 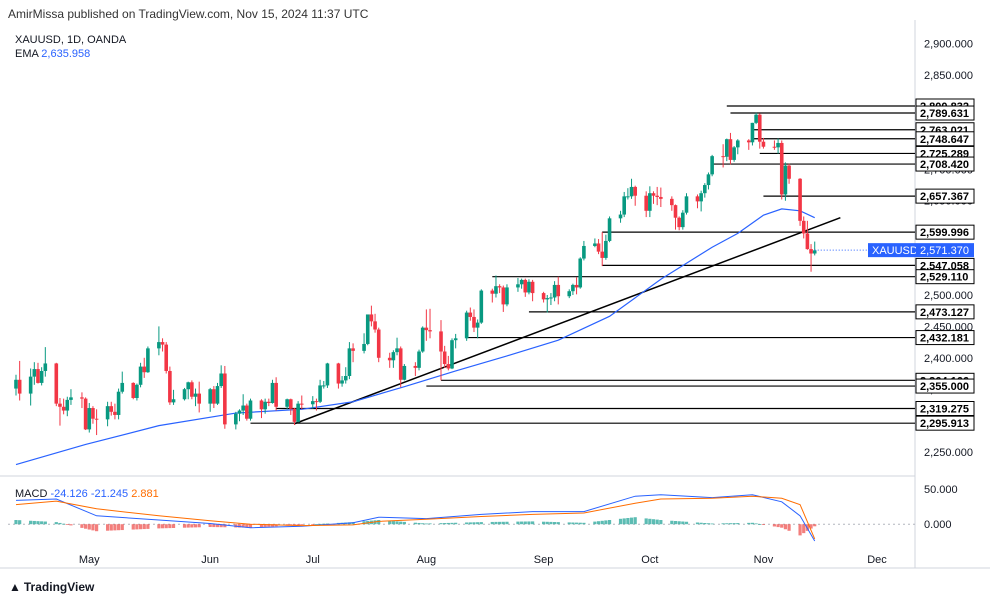 I want to click on y-tick-label: 2,900.000, so click(x=948, y=45).